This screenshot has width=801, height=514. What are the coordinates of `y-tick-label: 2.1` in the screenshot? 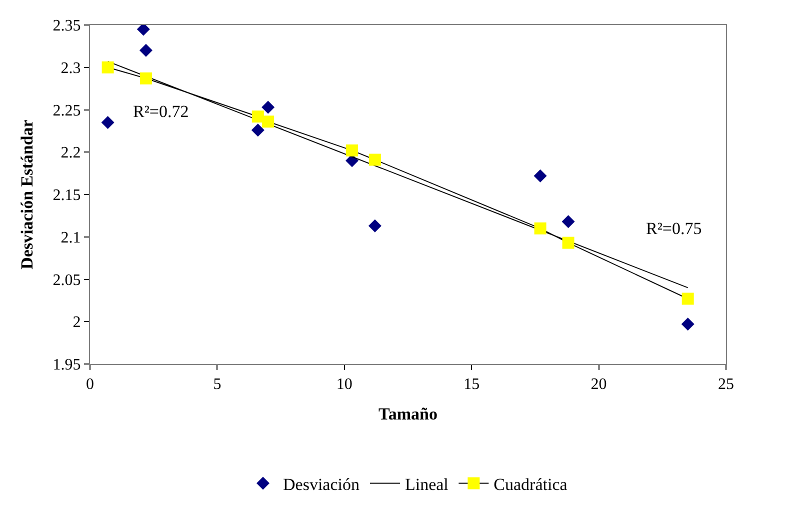 It's located at (70, 237).